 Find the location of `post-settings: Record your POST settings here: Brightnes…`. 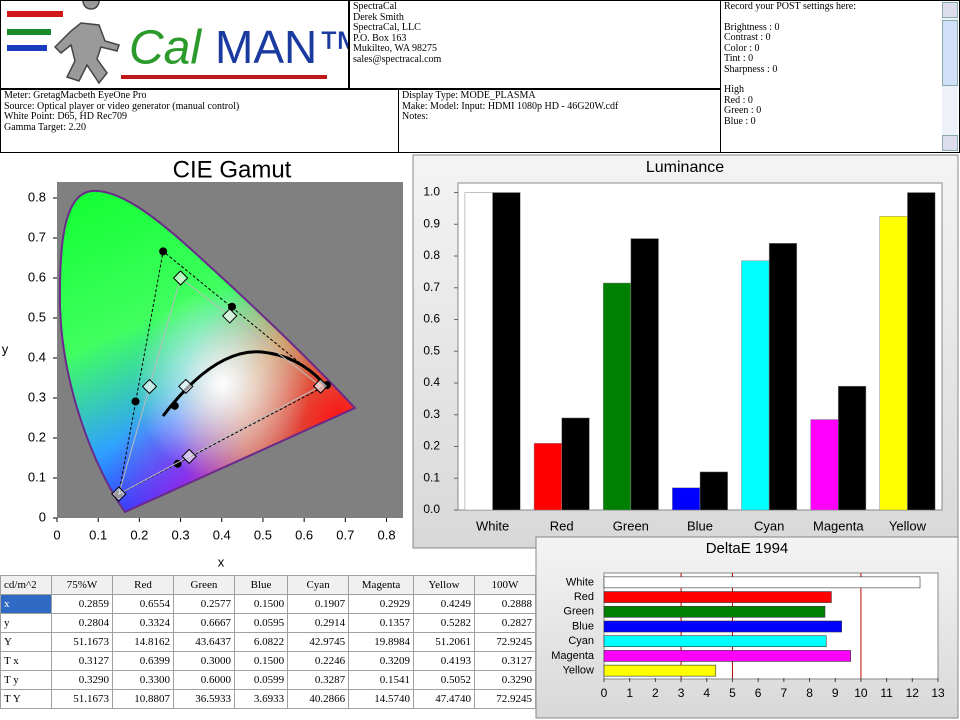

post-settings: Record your POST settings here: Brightnes… is located at coordinates (840, 76).